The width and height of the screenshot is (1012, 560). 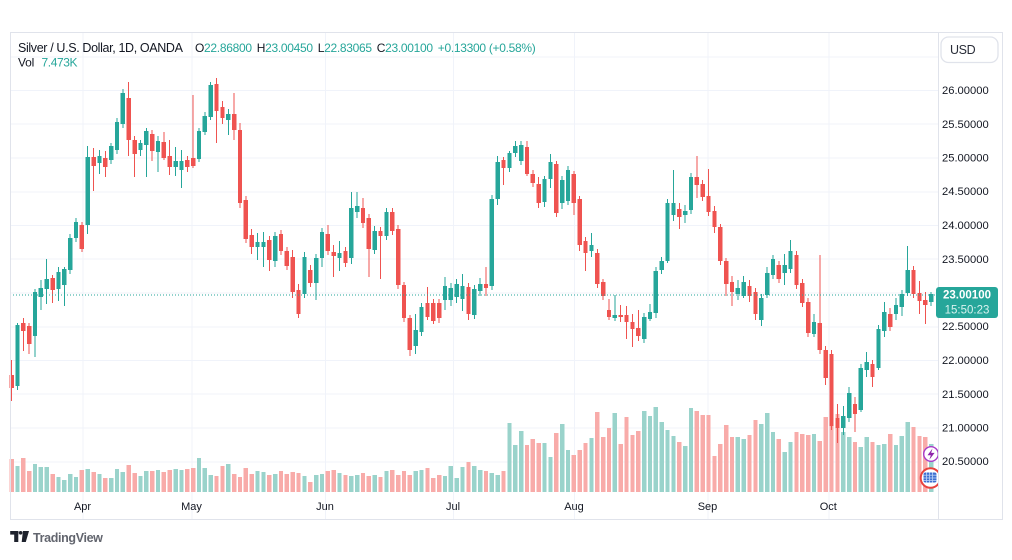 I want to click on svg-text: 25.50000, so click(x=965, y=125).